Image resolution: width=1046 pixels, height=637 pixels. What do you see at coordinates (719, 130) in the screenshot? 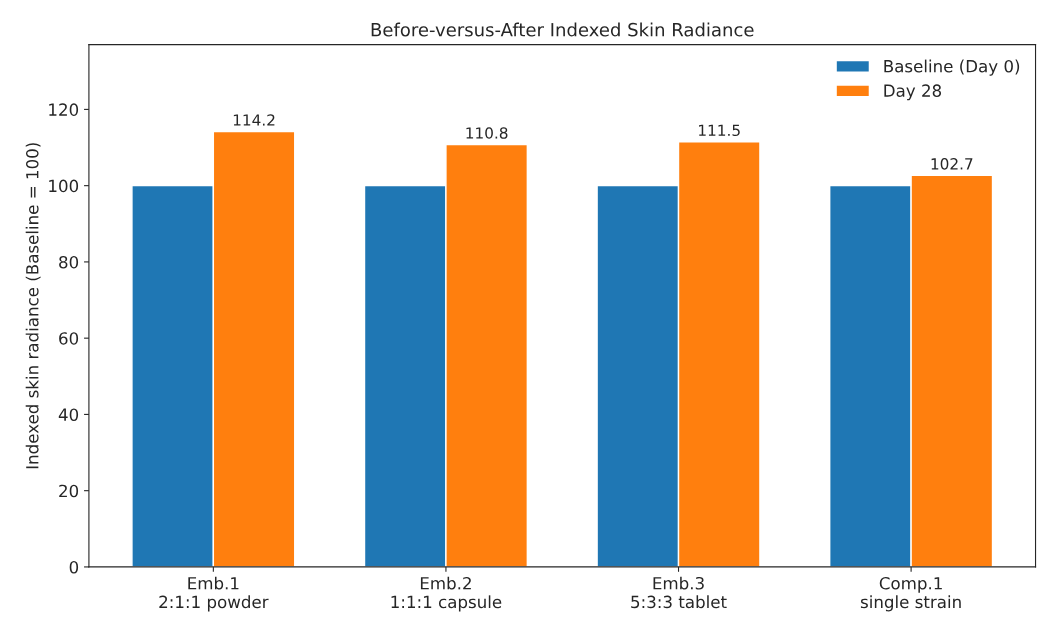
I see `data-label: 111.5` at bounding box center [719, 130].